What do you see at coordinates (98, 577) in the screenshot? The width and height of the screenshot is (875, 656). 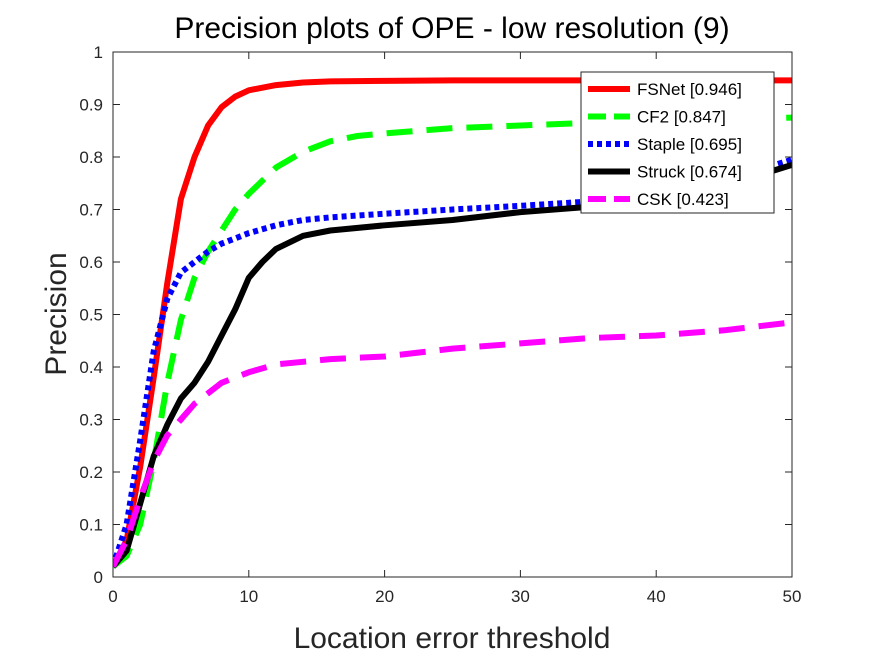 I see `y-tick-label: 0` at bounding box center [98, 577].